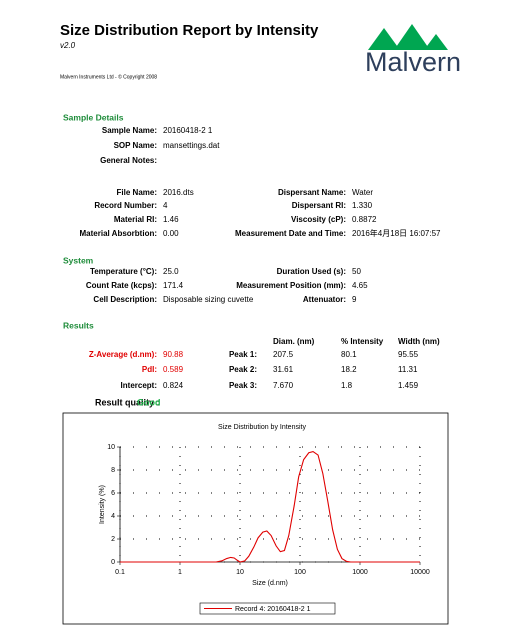 This screenshot has height=638, width=515. What do you see at coordinates (362, 192) in the screenshot?
I see `field-value: Water` at bounding box center [362, 192].